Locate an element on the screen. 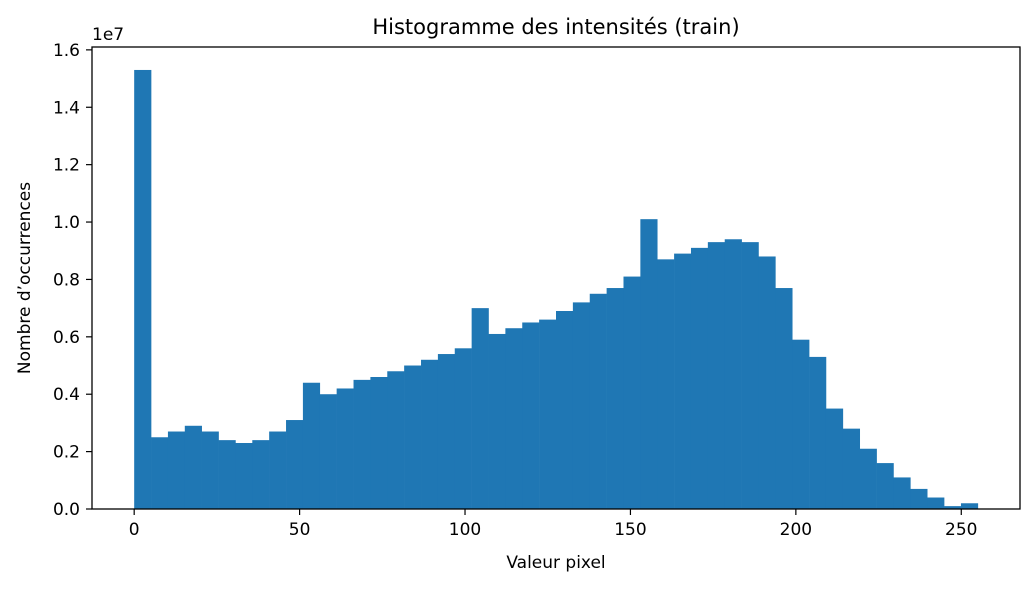 Image resolution: width=1036 pixels, height=591 pixels. x-tick-label: 100 is located at coordinates (465, 530).